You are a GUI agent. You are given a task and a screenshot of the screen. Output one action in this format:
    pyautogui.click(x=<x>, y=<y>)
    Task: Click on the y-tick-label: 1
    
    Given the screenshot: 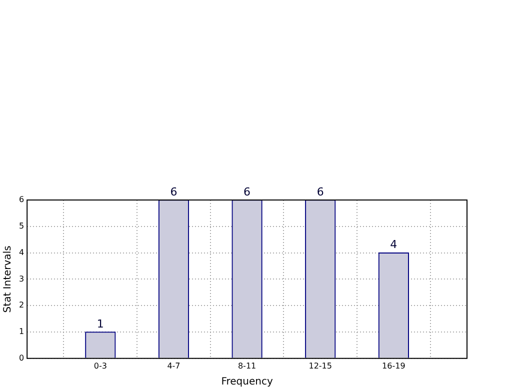 What is the action you would take?
    pyautogui.click(x=21, y=331)
    